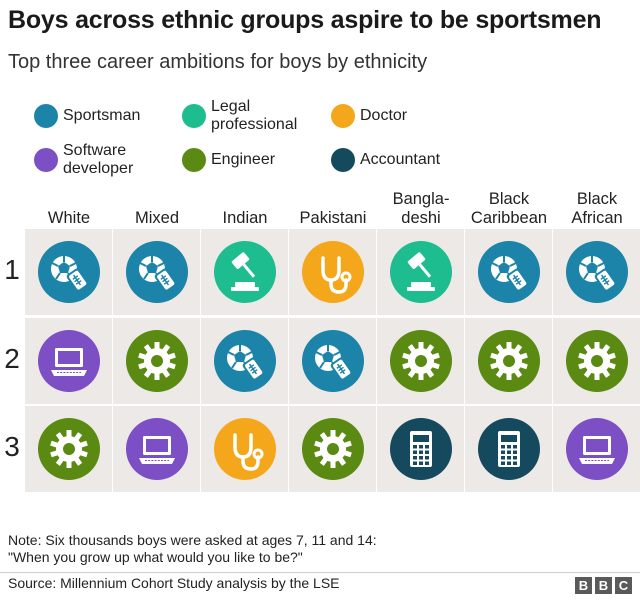  What do you see at coordinates (243, 159) in the screenshot?
I see `legend-label: Engineer` at bounding box center [243, 159].